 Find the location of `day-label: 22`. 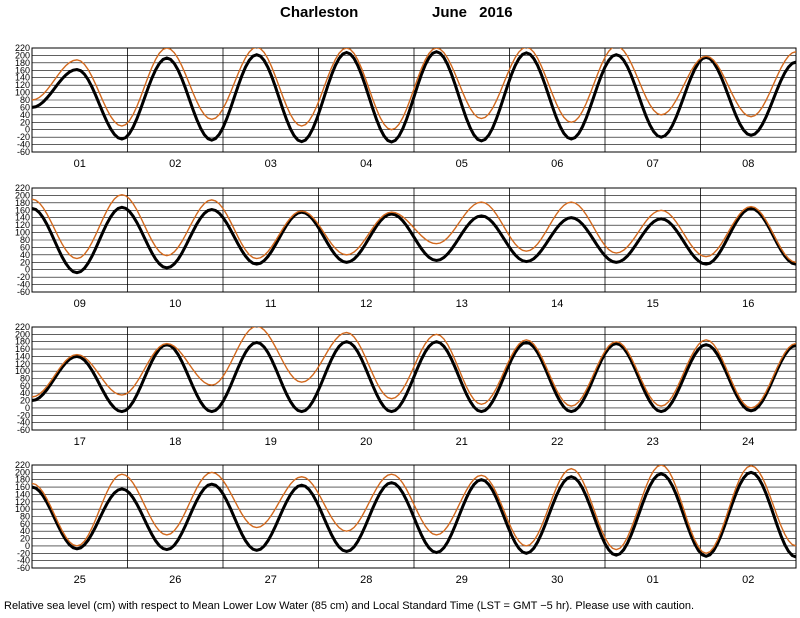

day-label: 22 is located at coordinates (557, 442).